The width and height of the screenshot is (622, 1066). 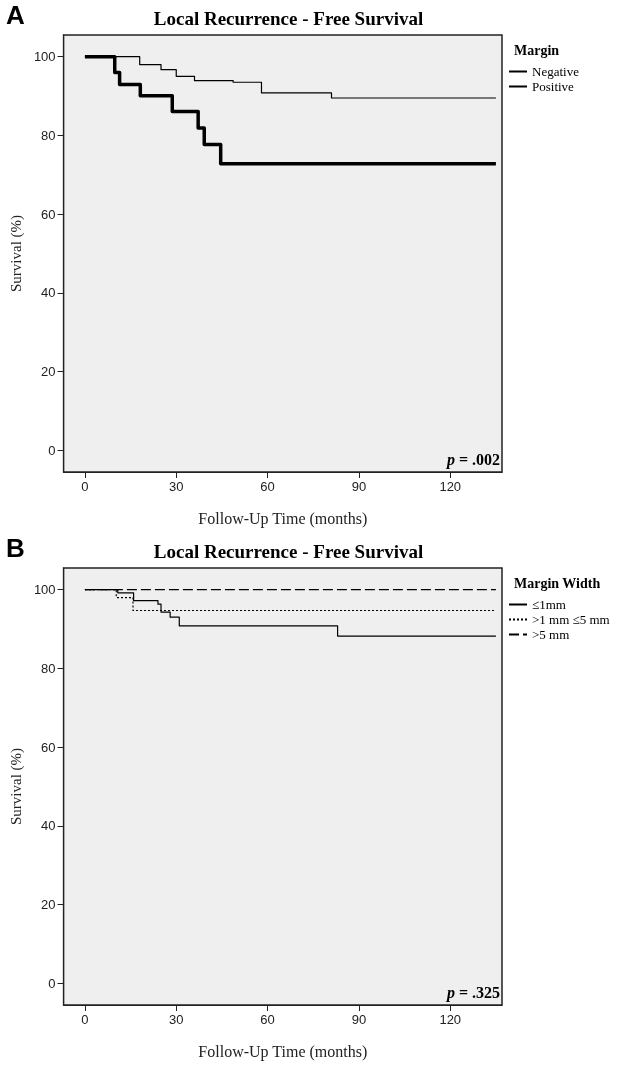 What do you see at coordinates (549, 604) in the screenshot?
I see `legend-label: ≤1mm` at bounding box center [549, 604].